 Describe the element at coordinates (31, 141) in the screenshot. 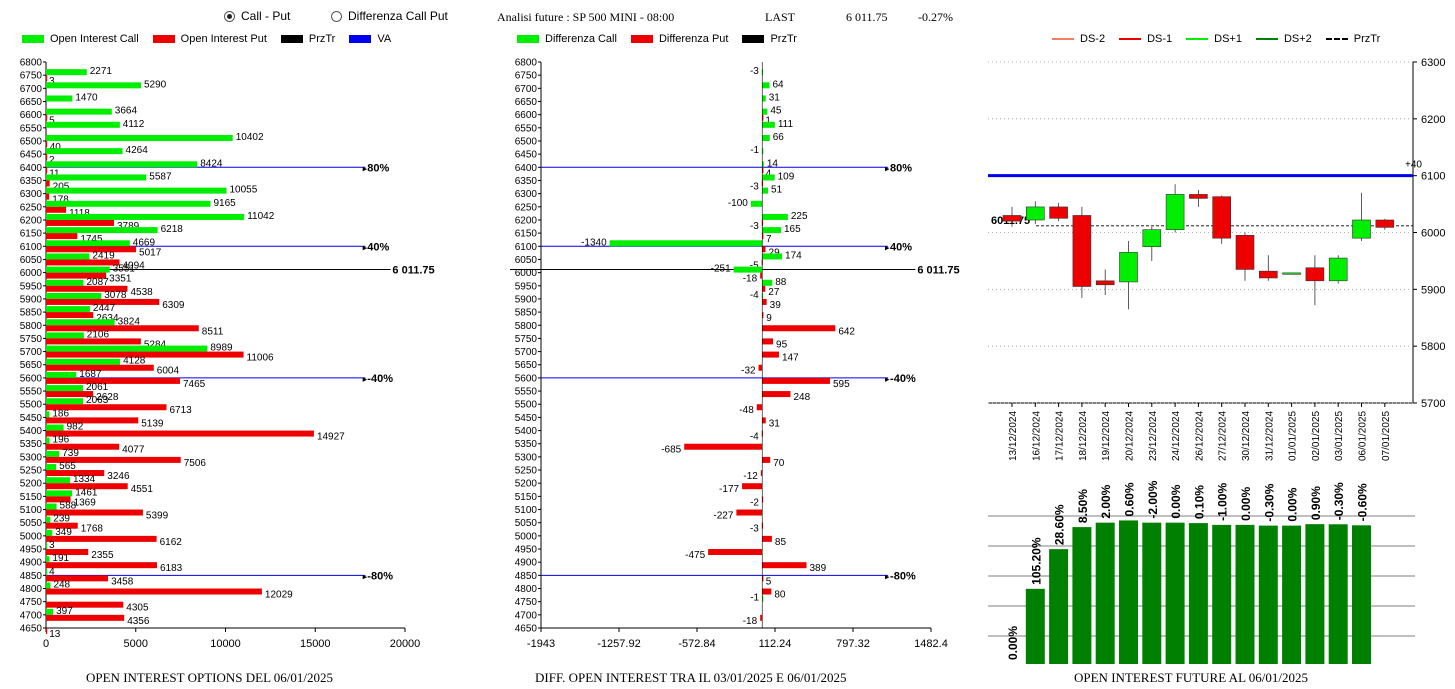

I see `oi-y-tick-label: 6500` at that location.